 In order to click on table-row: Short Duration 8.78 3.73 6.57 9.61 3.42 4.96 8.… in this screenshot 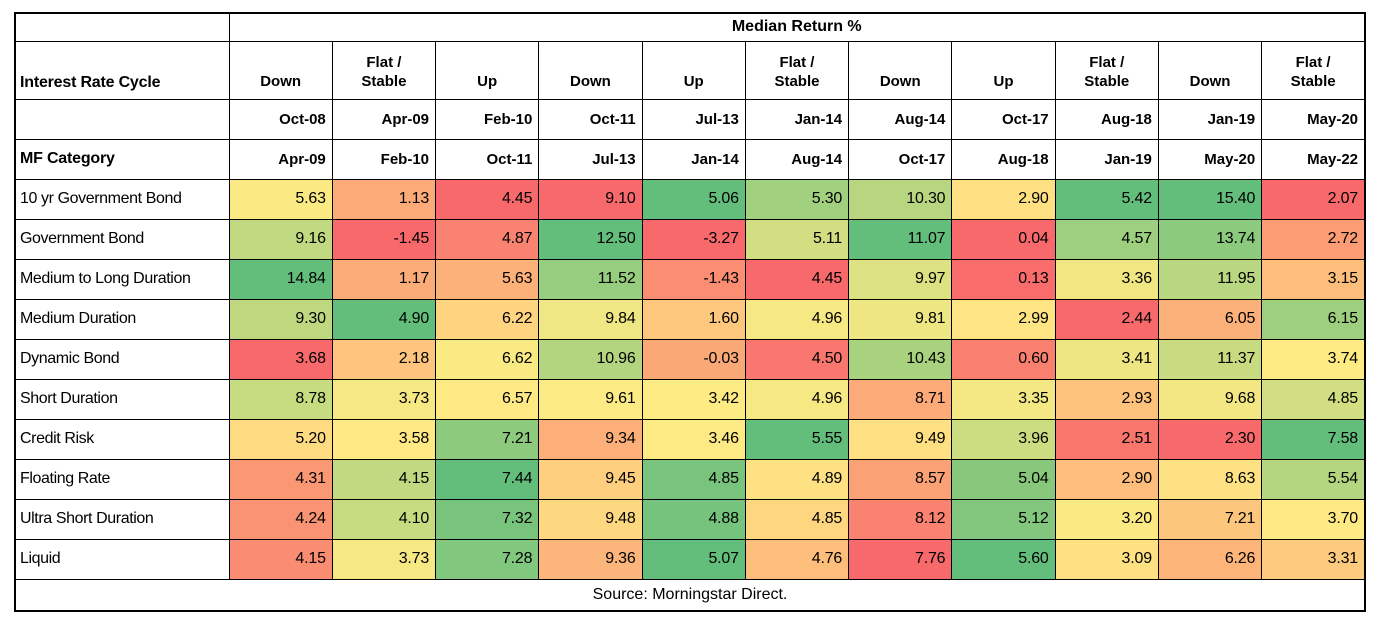, I will do `click(690, 399)`.